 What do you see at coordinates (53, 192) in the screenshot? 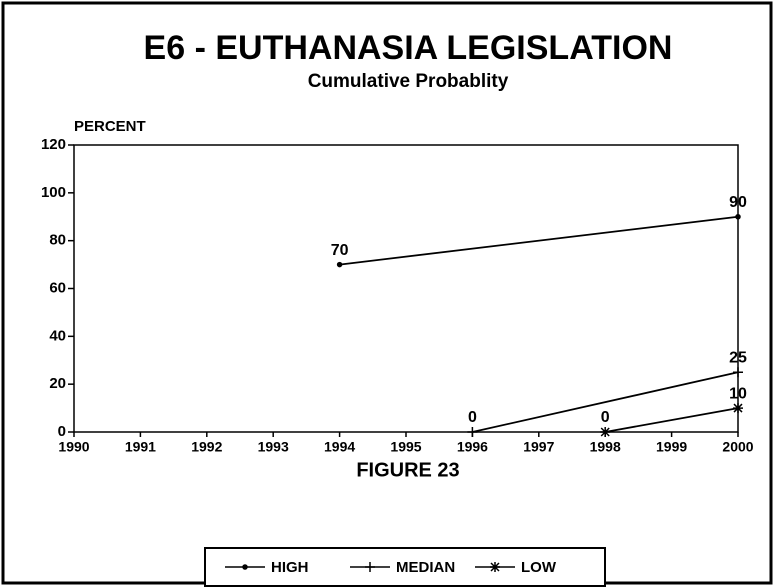
I see `y-tick-label: 100` at bounding box center [53, 192].